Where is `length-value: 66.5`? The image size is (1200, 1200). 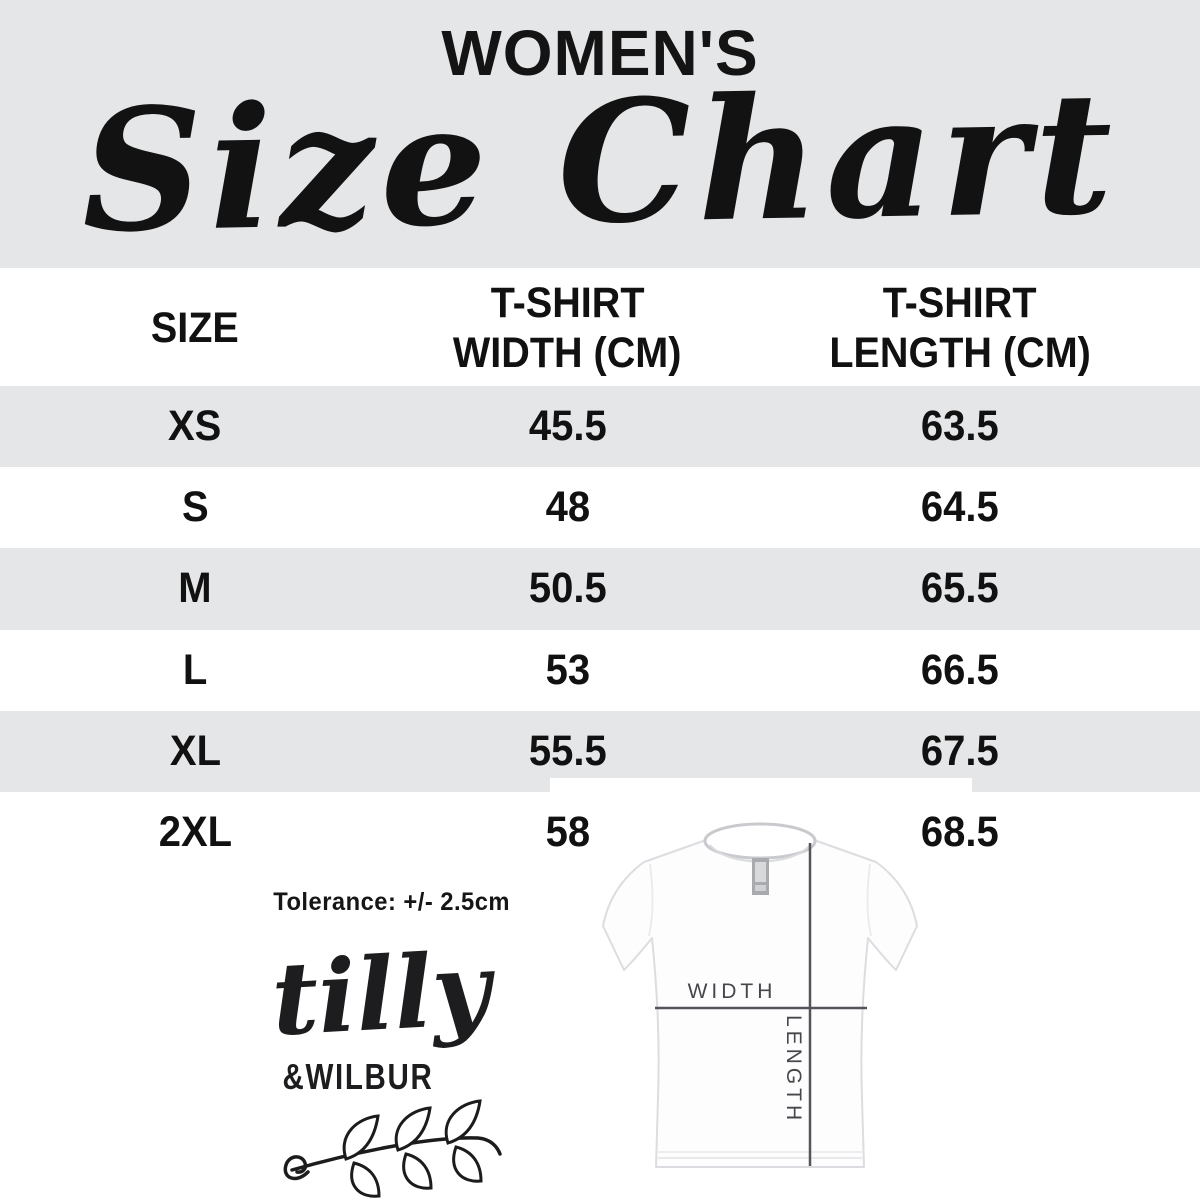
length-value: 66.5 is located at coordinates (960, 670).